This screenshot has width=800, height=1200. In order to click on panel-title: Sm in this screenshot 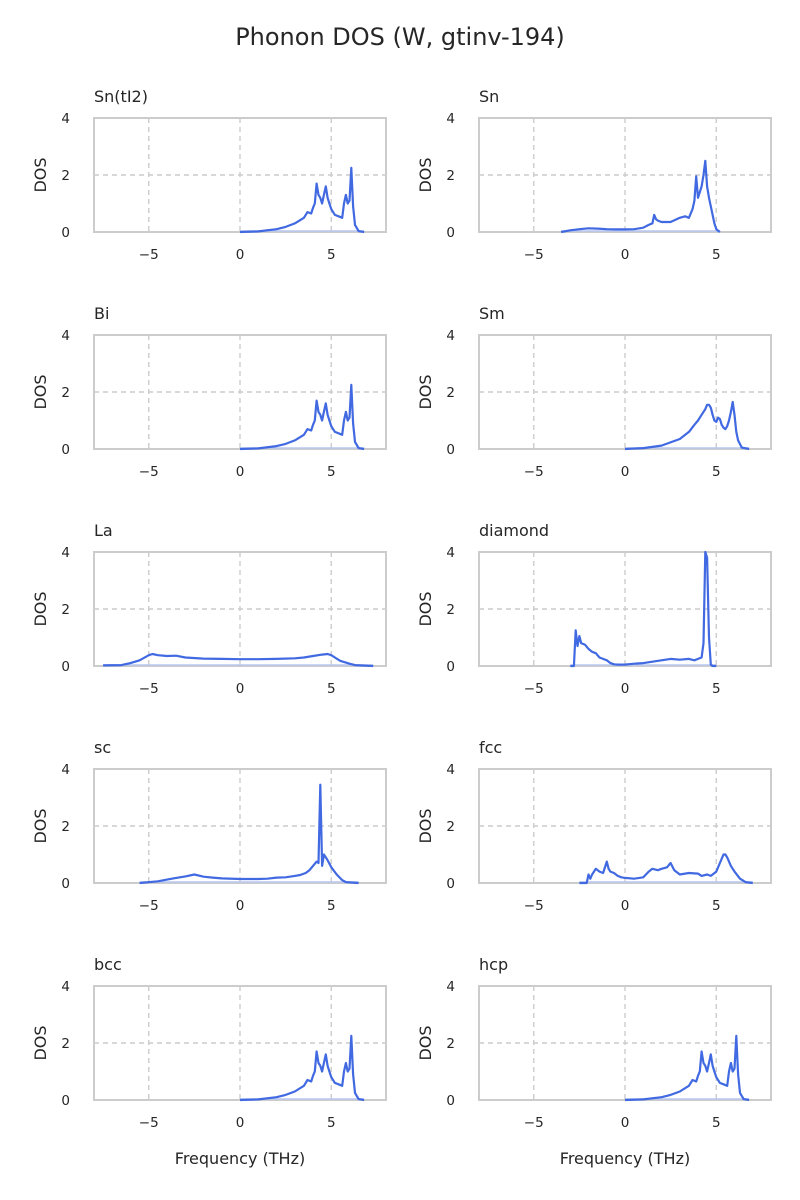, I will do `click(492, 313)`.